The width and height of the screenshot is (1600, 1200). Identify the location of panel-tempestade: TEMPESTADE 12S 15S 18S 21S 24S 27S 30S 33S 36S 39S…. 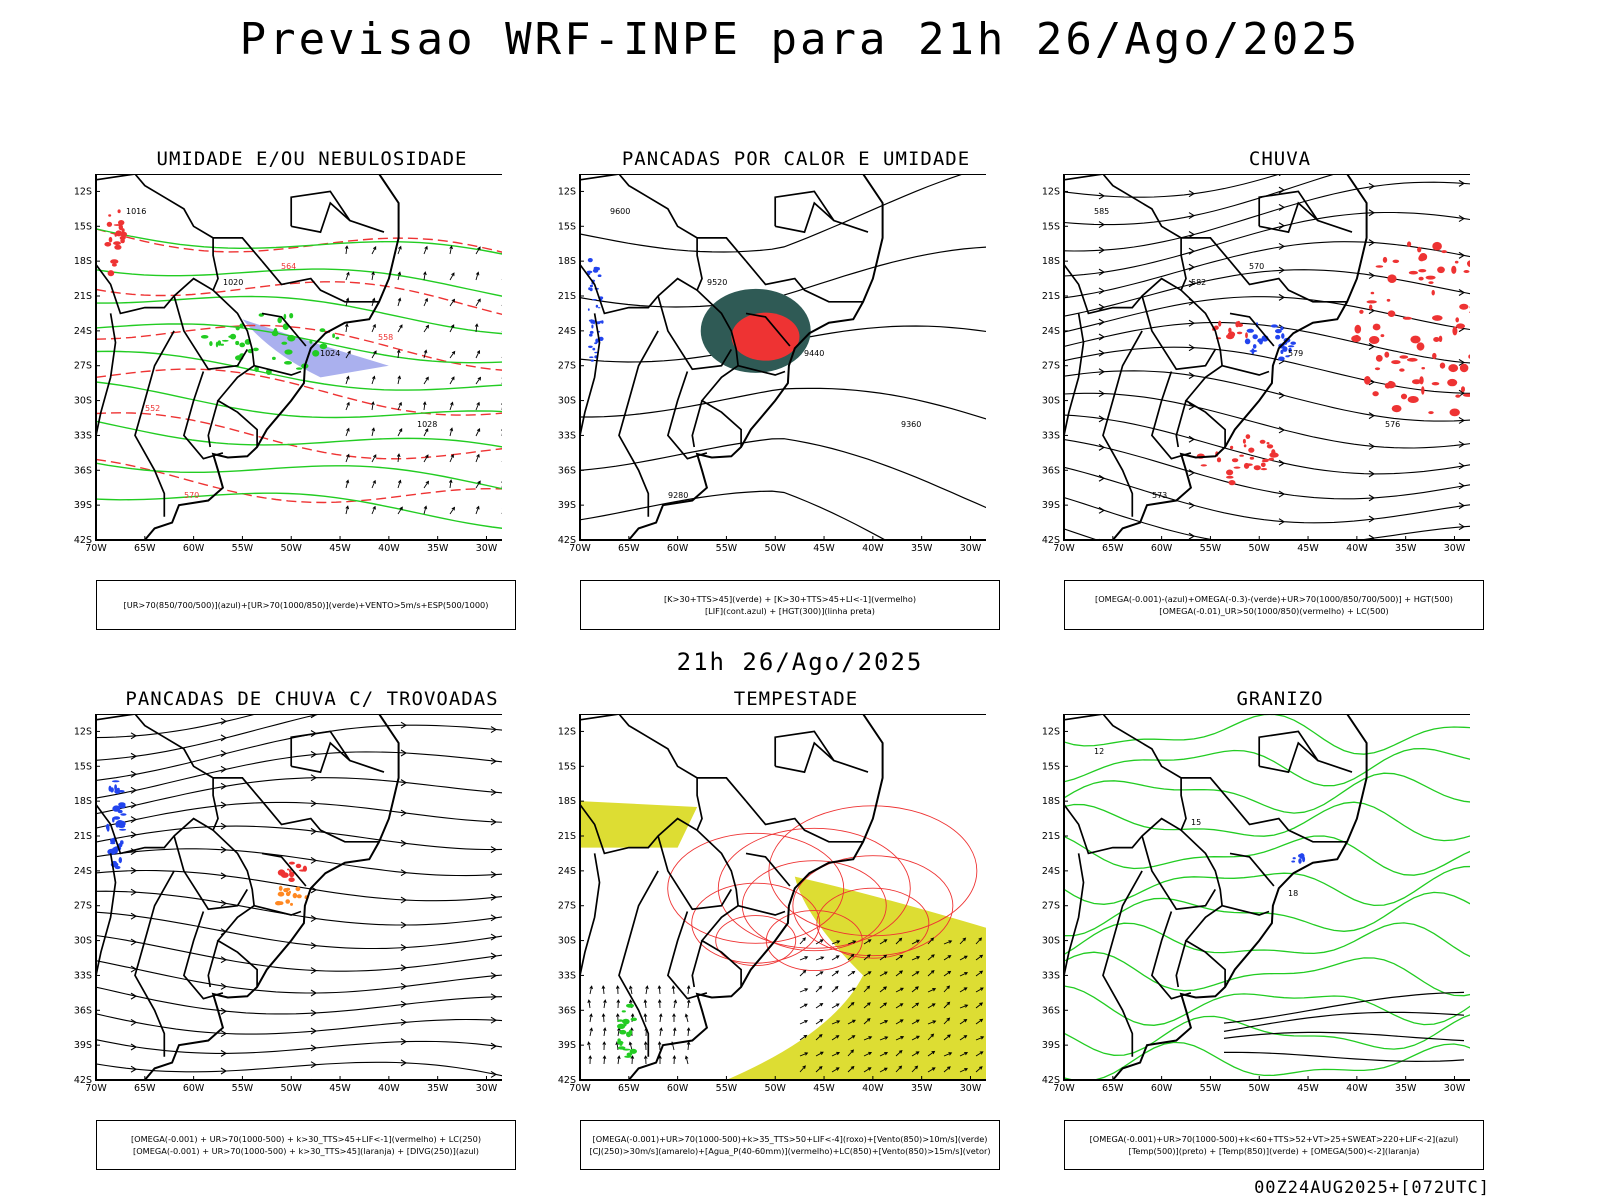
(787, 929).